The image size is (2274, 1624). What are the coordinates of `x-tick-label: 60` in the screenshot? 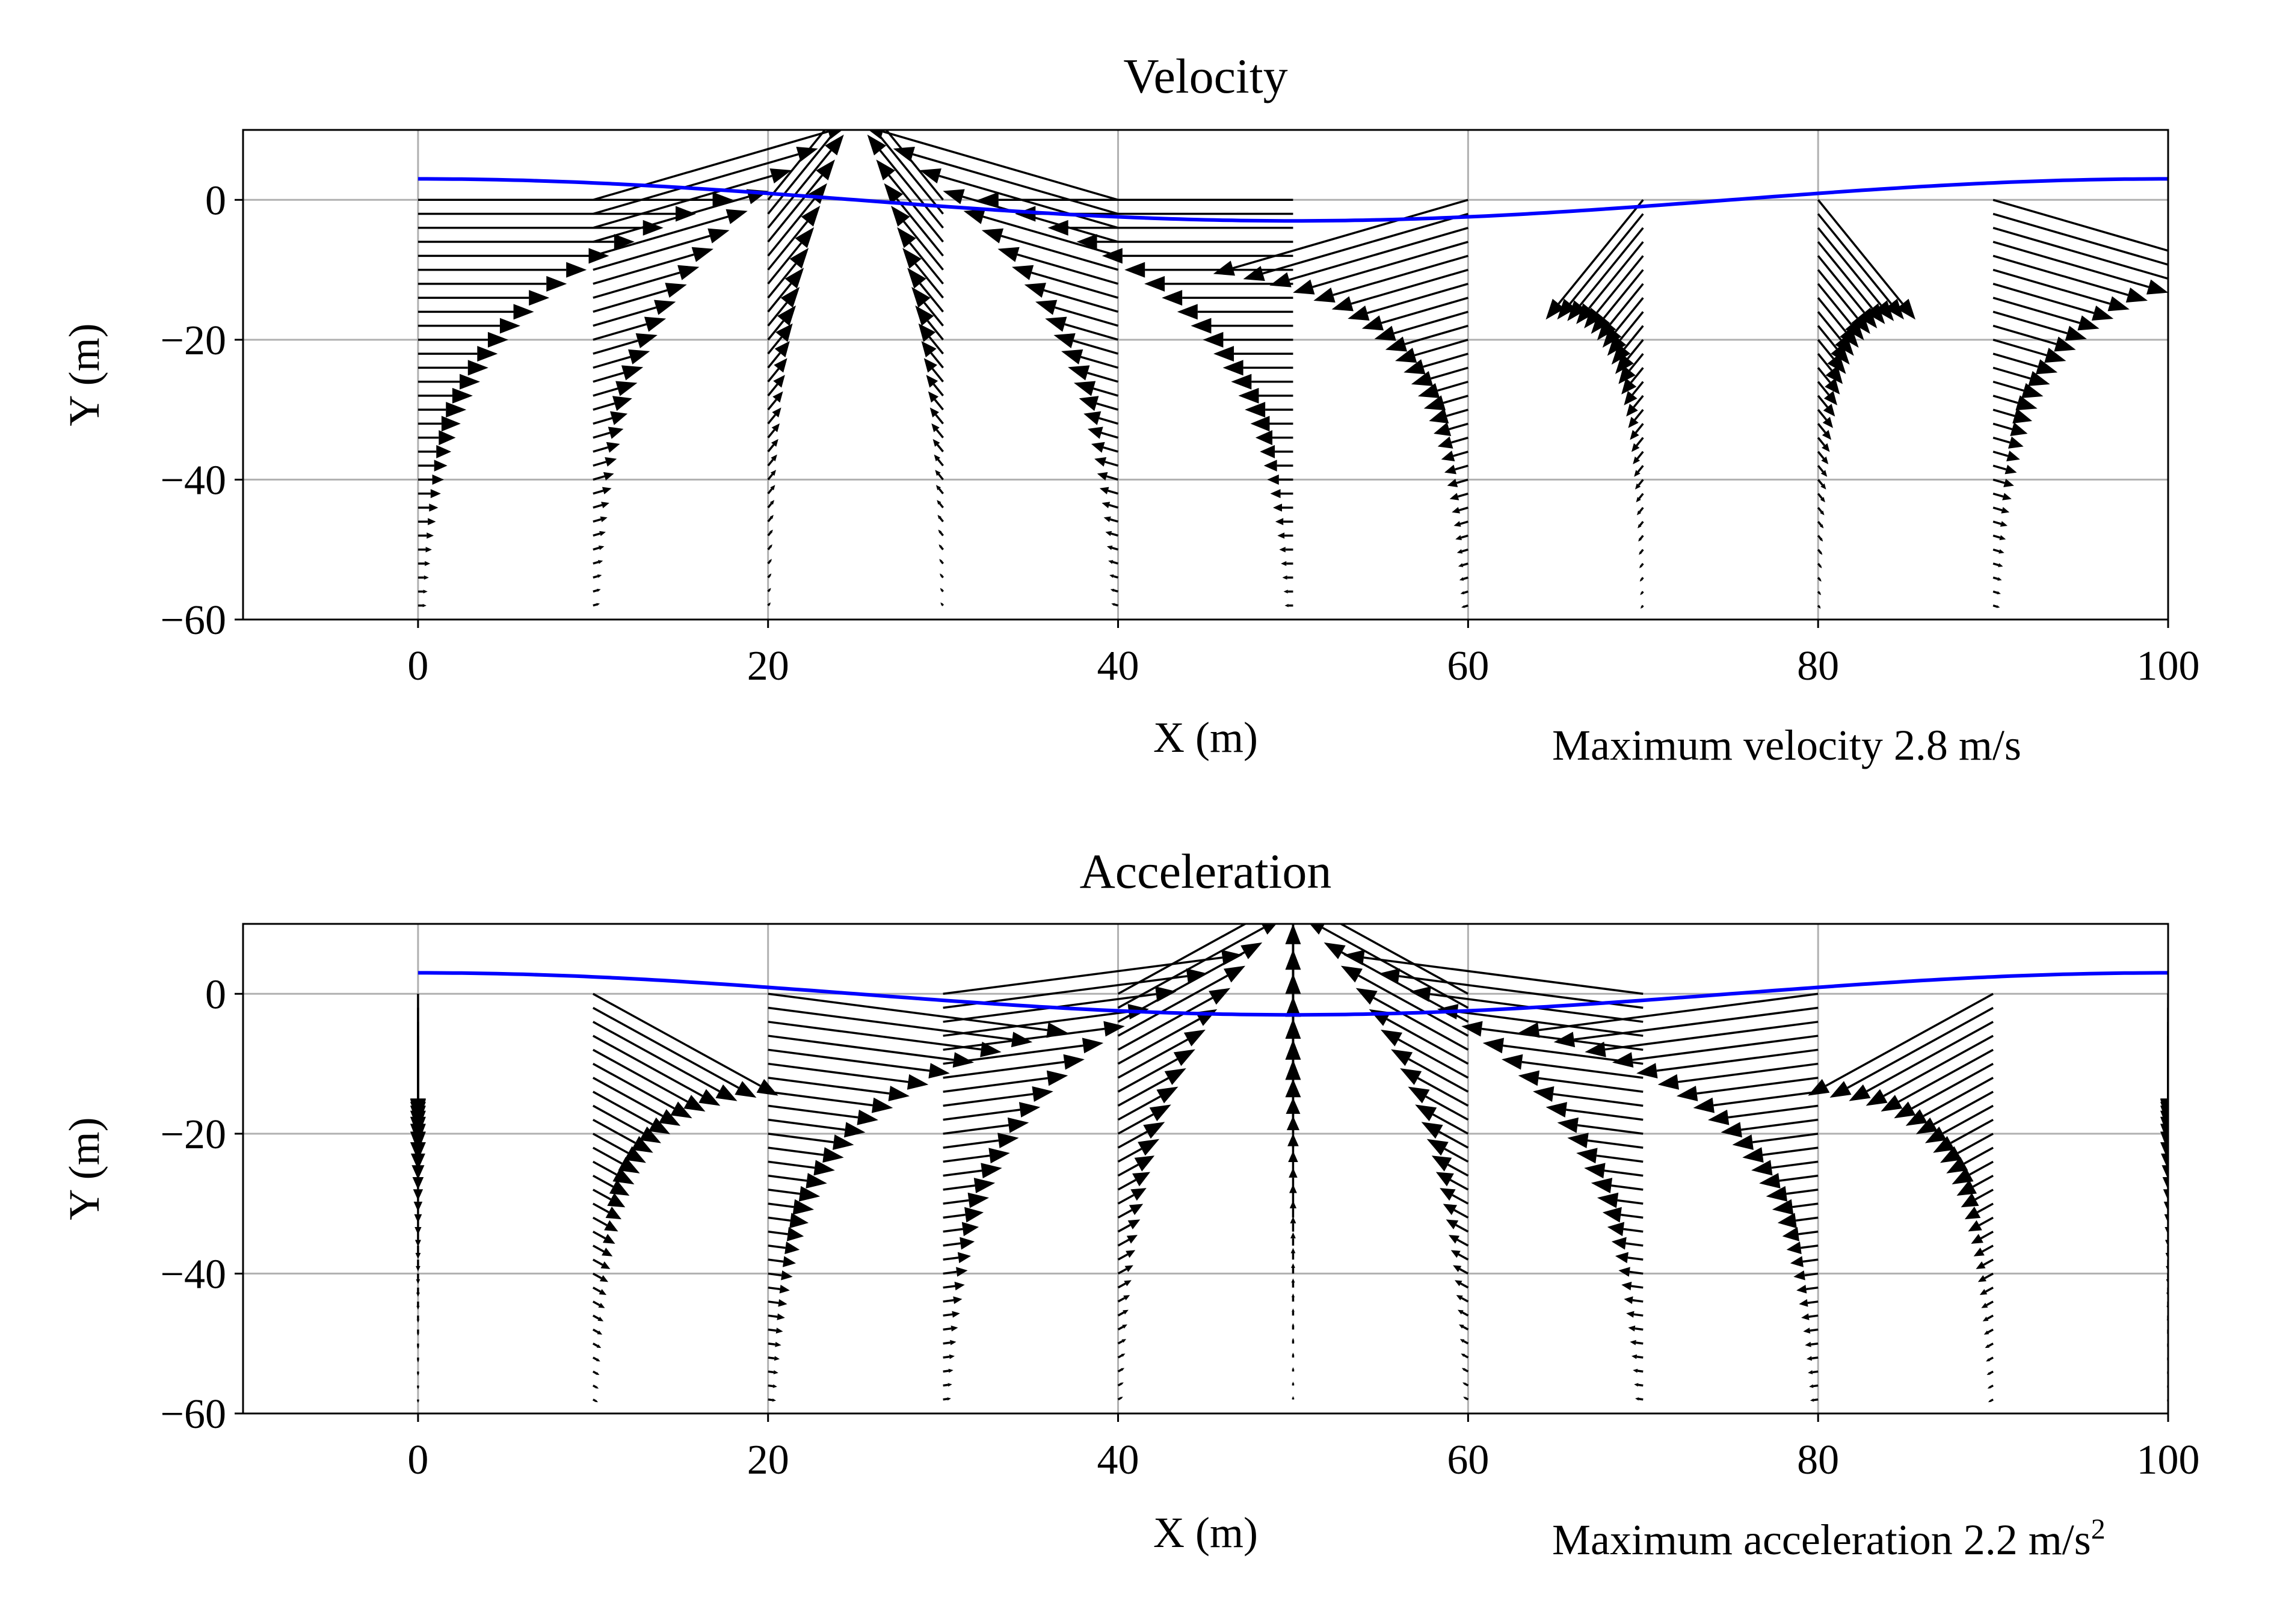 It's located at (1468, 1460).